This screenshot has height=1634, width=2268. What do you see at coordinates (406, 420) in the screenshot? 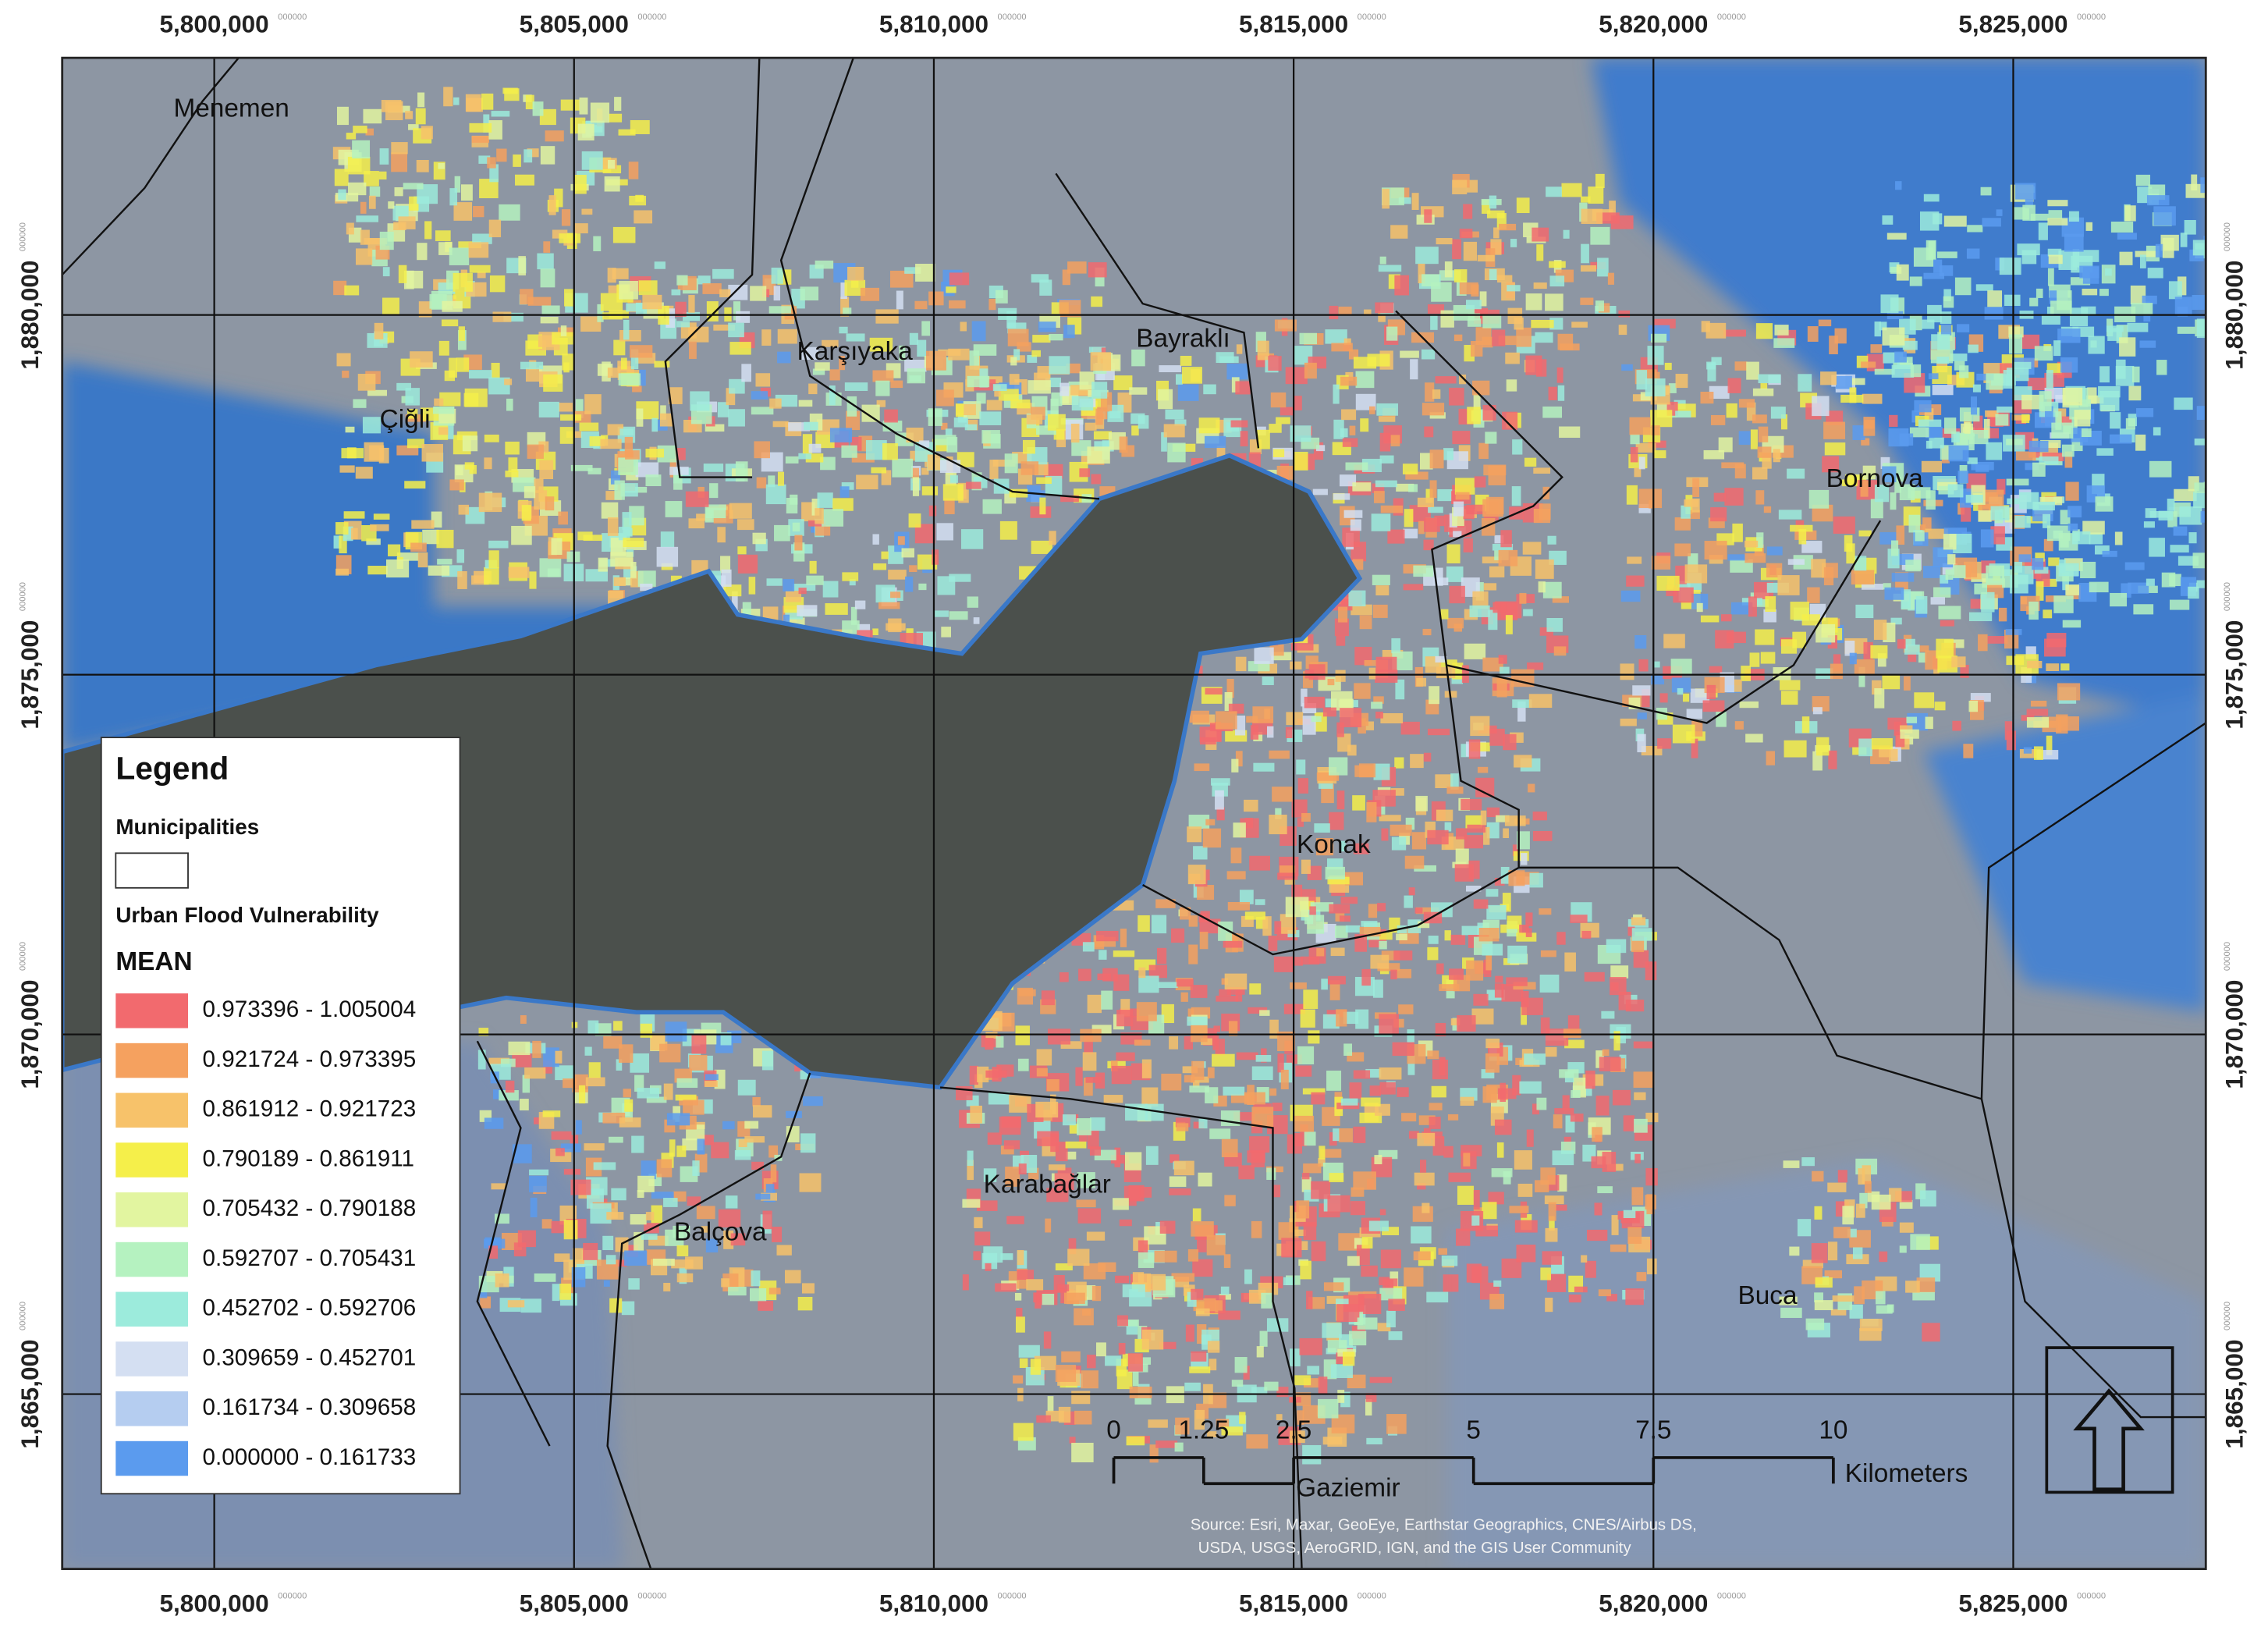
I see `place-label: Çiğli` at bounding box center [406, 420].